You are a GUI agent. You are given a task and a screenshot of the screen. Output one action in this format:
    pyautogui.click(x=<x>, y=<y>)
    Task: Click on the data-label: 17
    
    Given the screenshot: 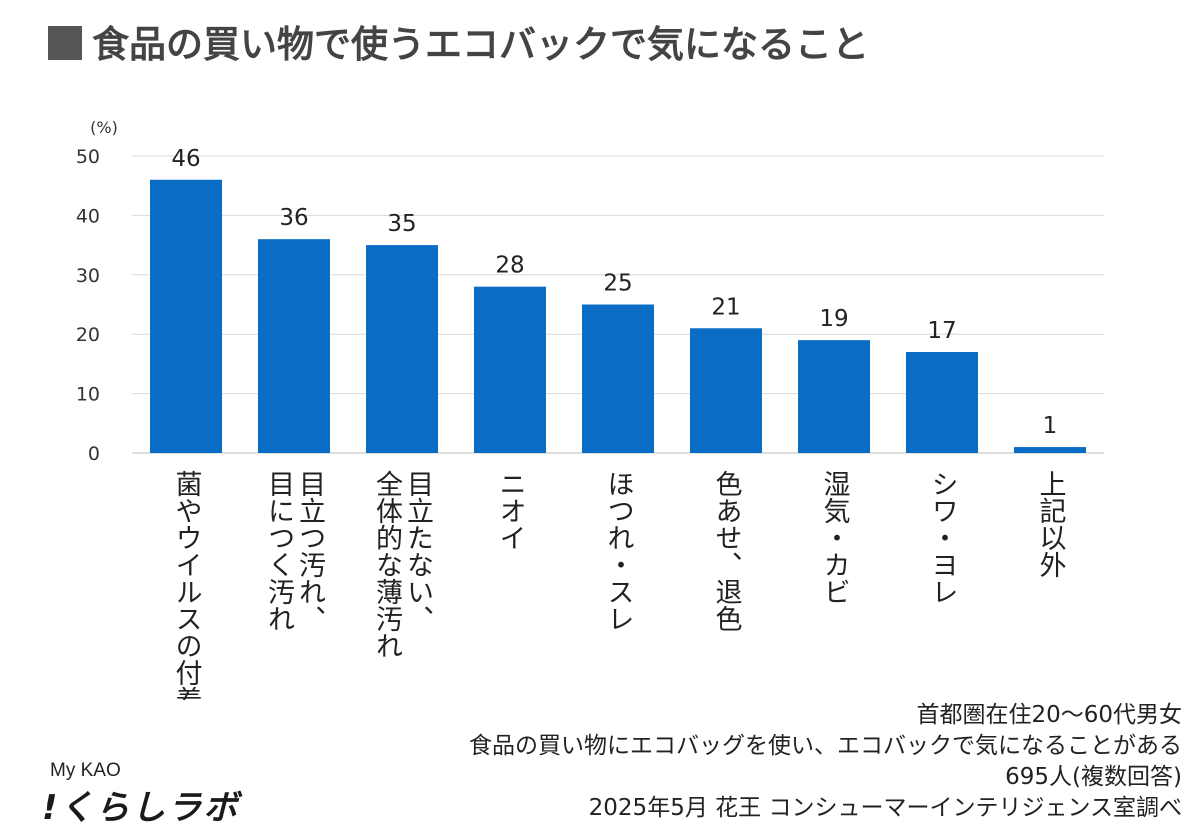 What is the action you would take?
    pyautogui.click(x=941, y=331)
    